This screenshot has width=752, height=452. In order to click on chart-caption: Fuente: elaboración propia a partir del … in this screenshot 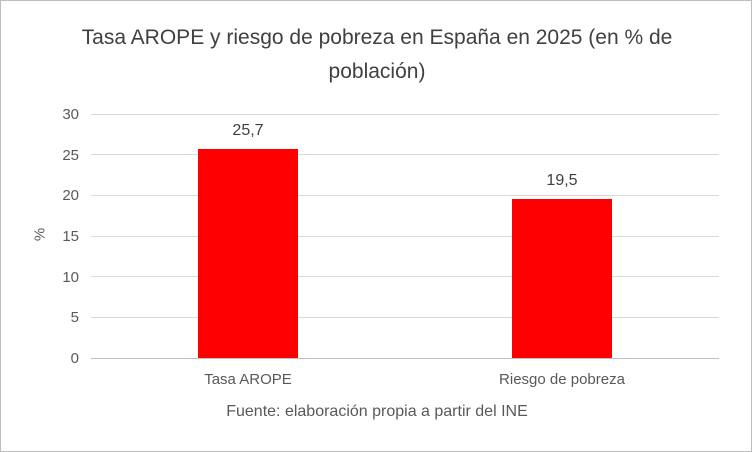, I will do `click(377, 411)`.